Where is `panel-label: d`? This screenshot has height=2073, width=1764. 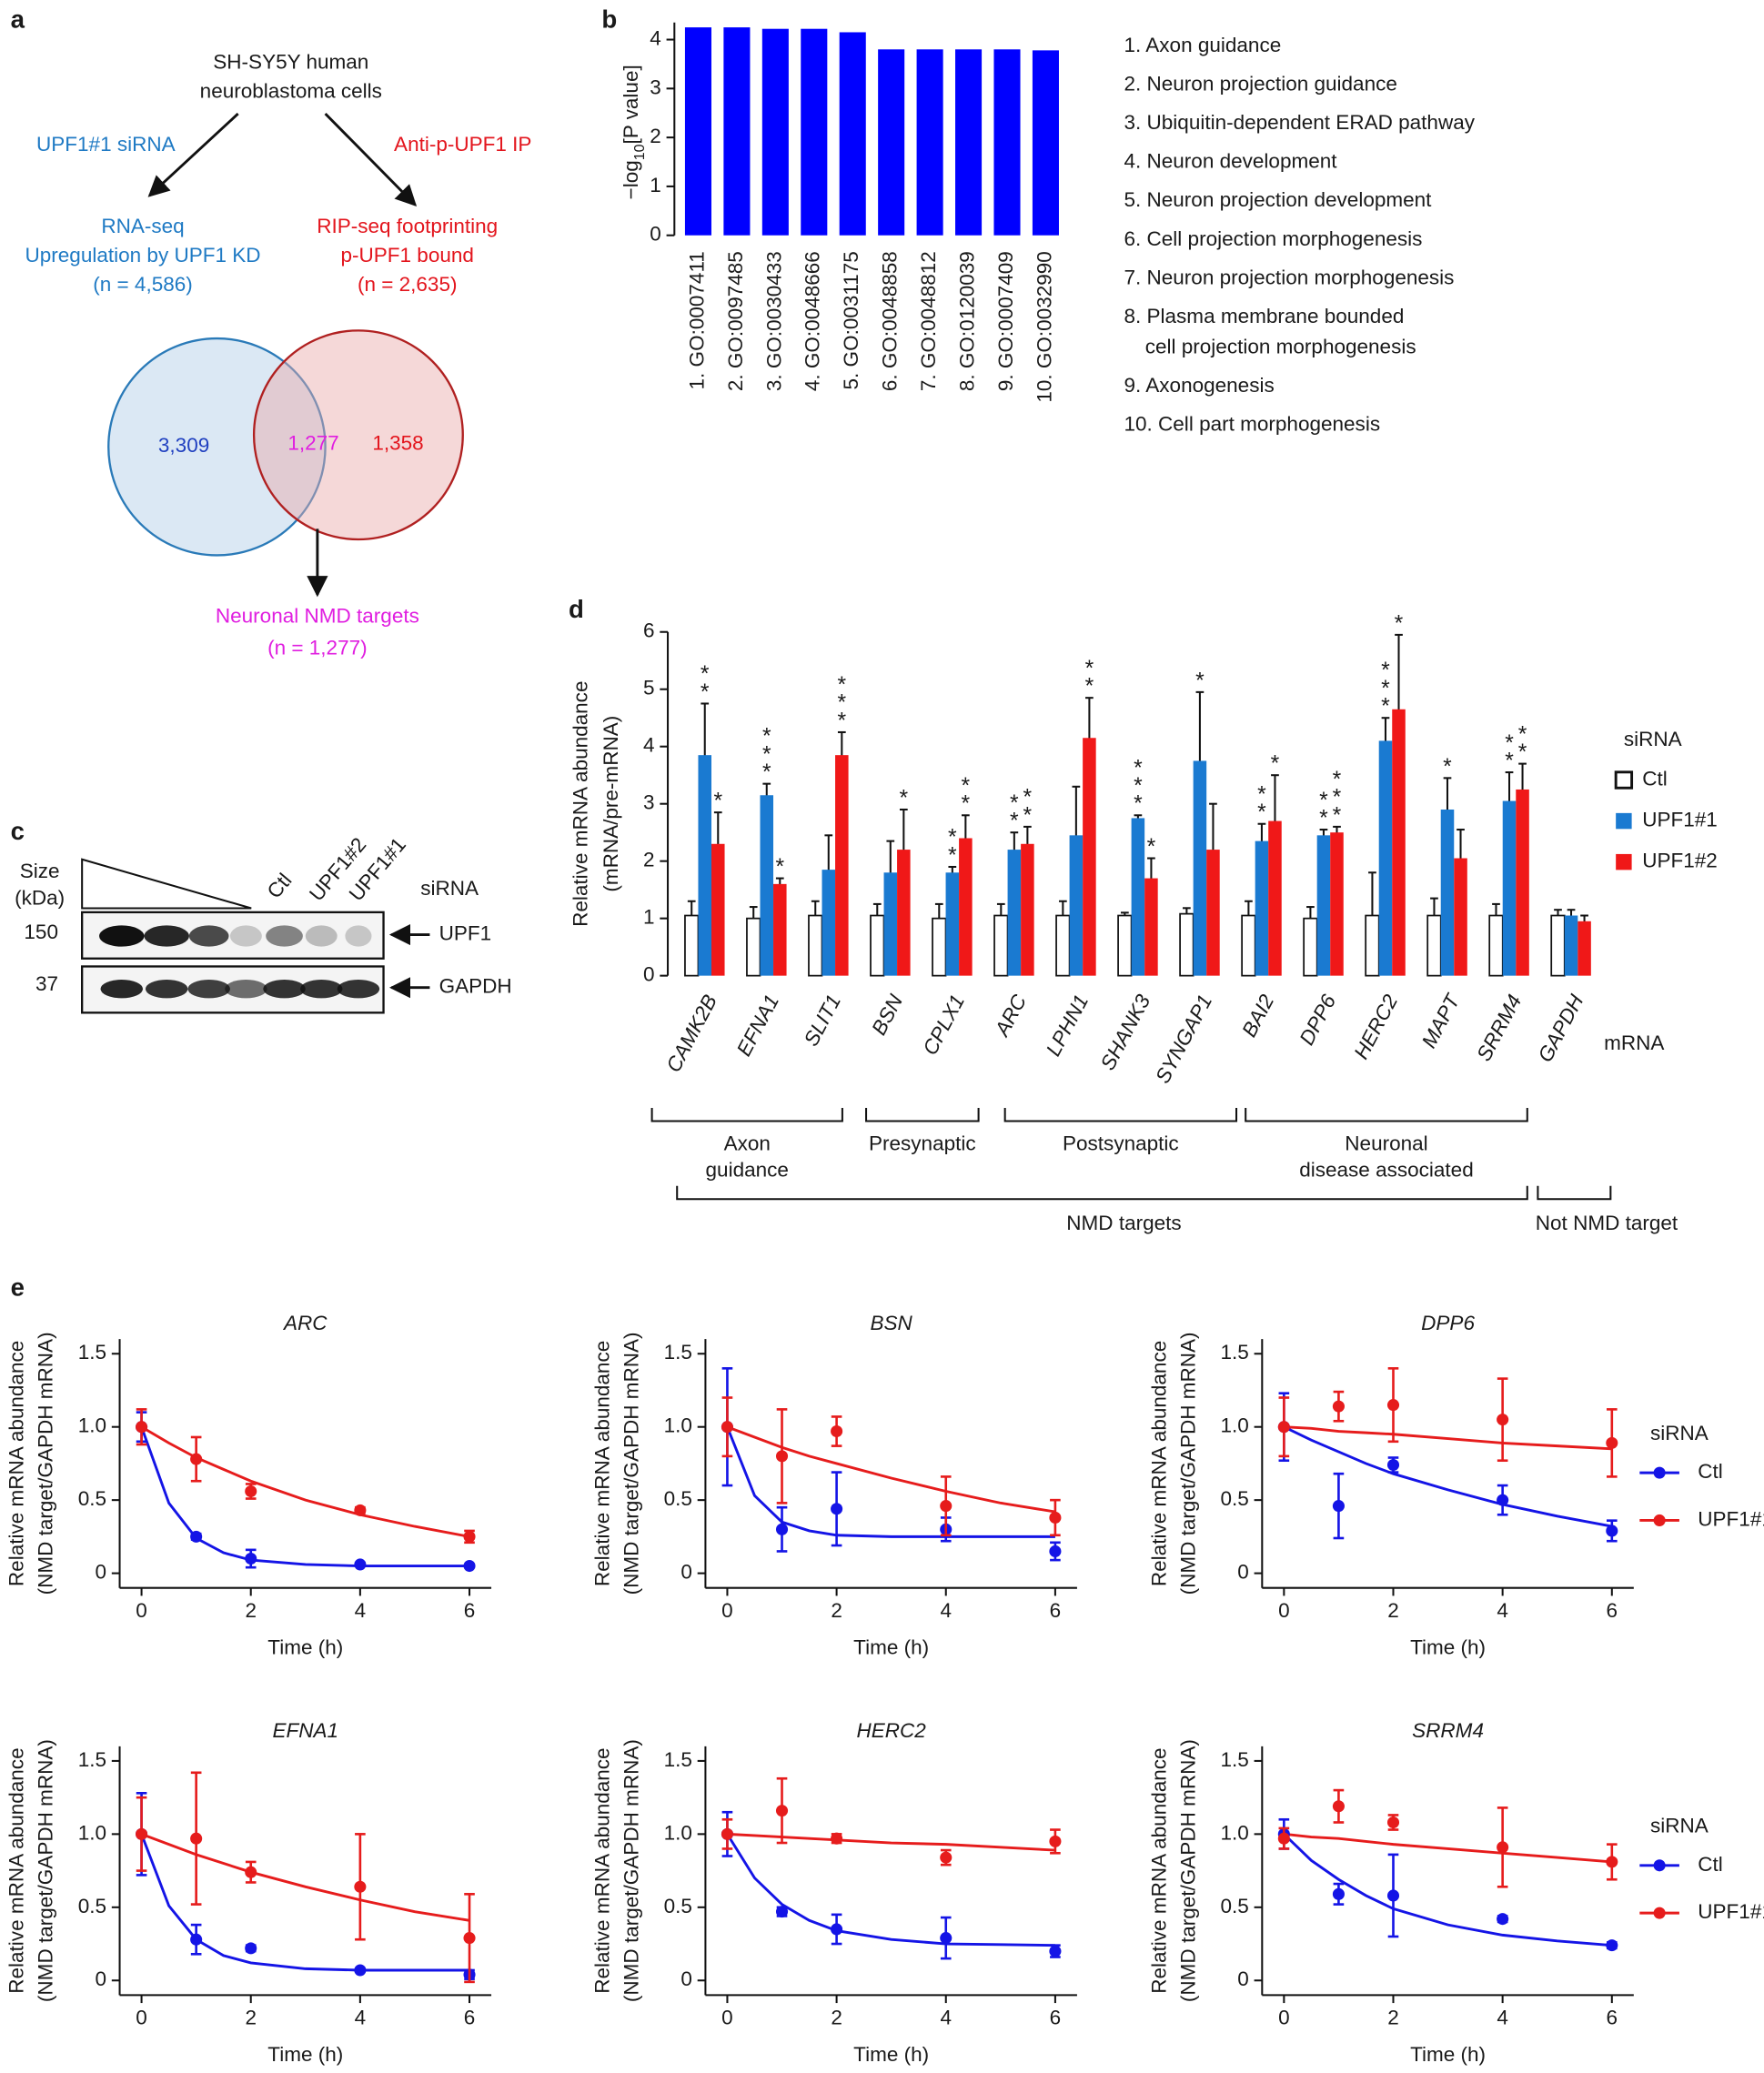
panel-label: d is located at coordinates (577, 609).